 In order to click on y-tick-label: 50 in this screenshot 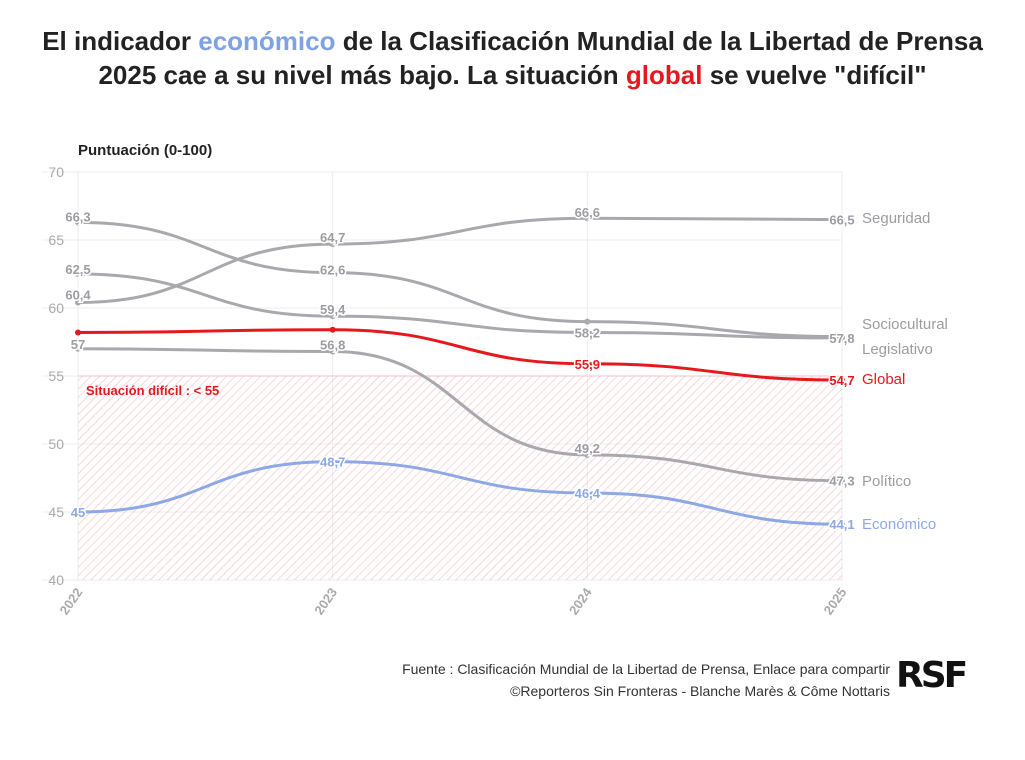, I will do `click(56, 444)`.